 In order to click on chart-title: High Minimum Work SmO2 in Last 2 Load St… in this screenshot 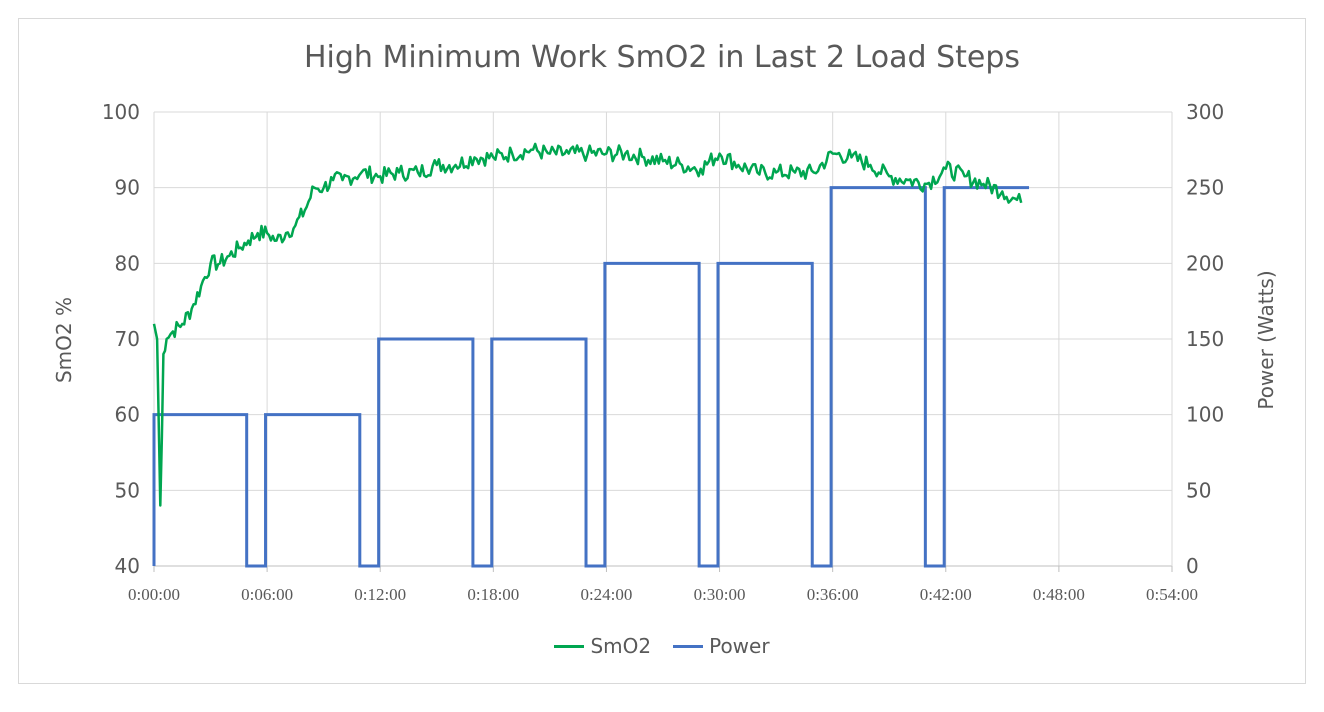, I will do `click(662, 57)`.